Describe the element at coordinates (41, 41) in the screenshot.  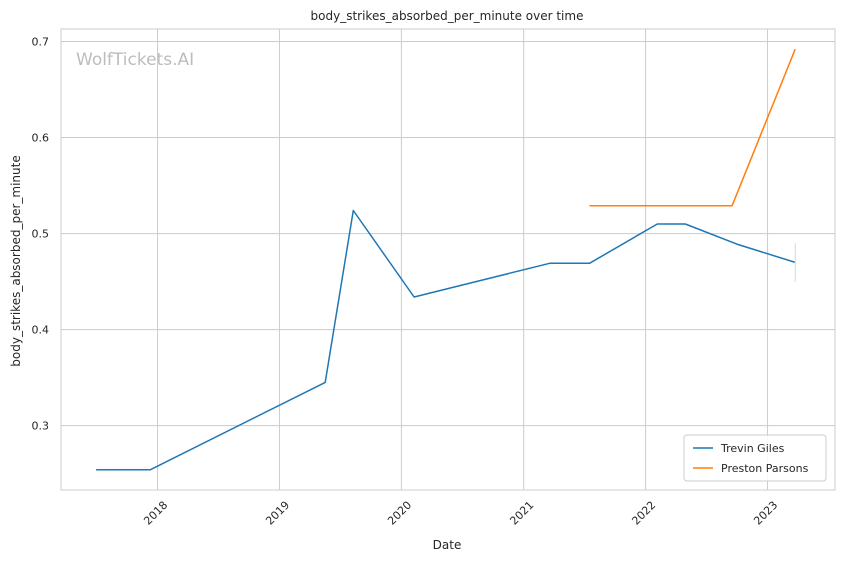
I see `y-tick-label: 0.7` at that location.